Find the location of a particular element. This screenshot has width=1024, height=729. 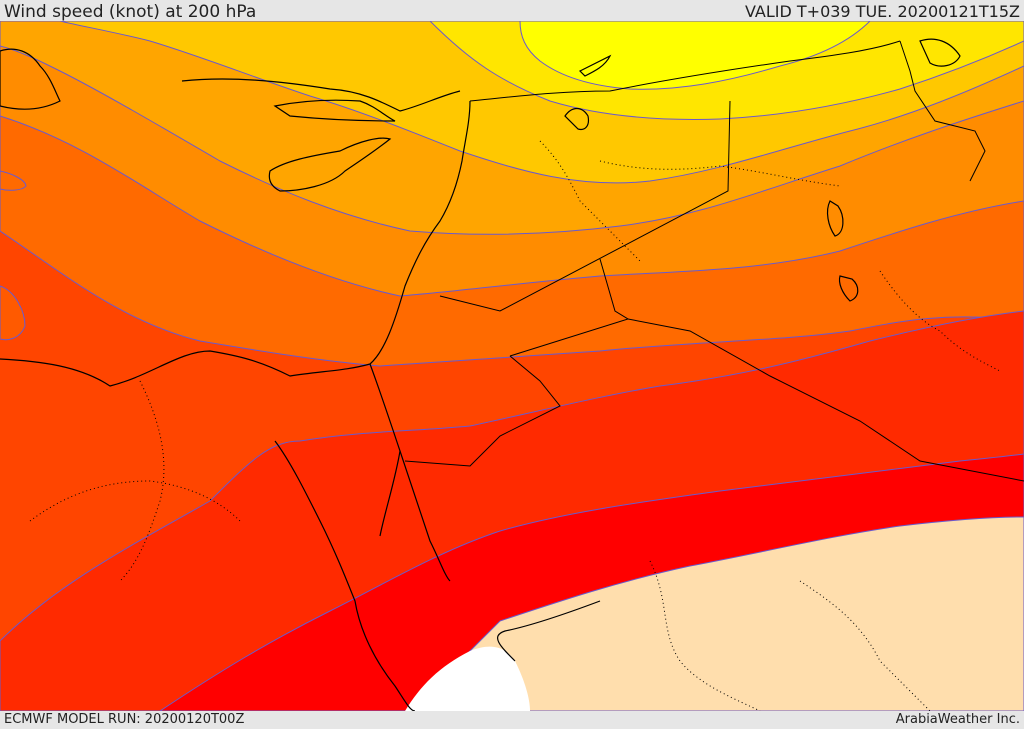

pocket-left-top is located at coordinates (13, 180).